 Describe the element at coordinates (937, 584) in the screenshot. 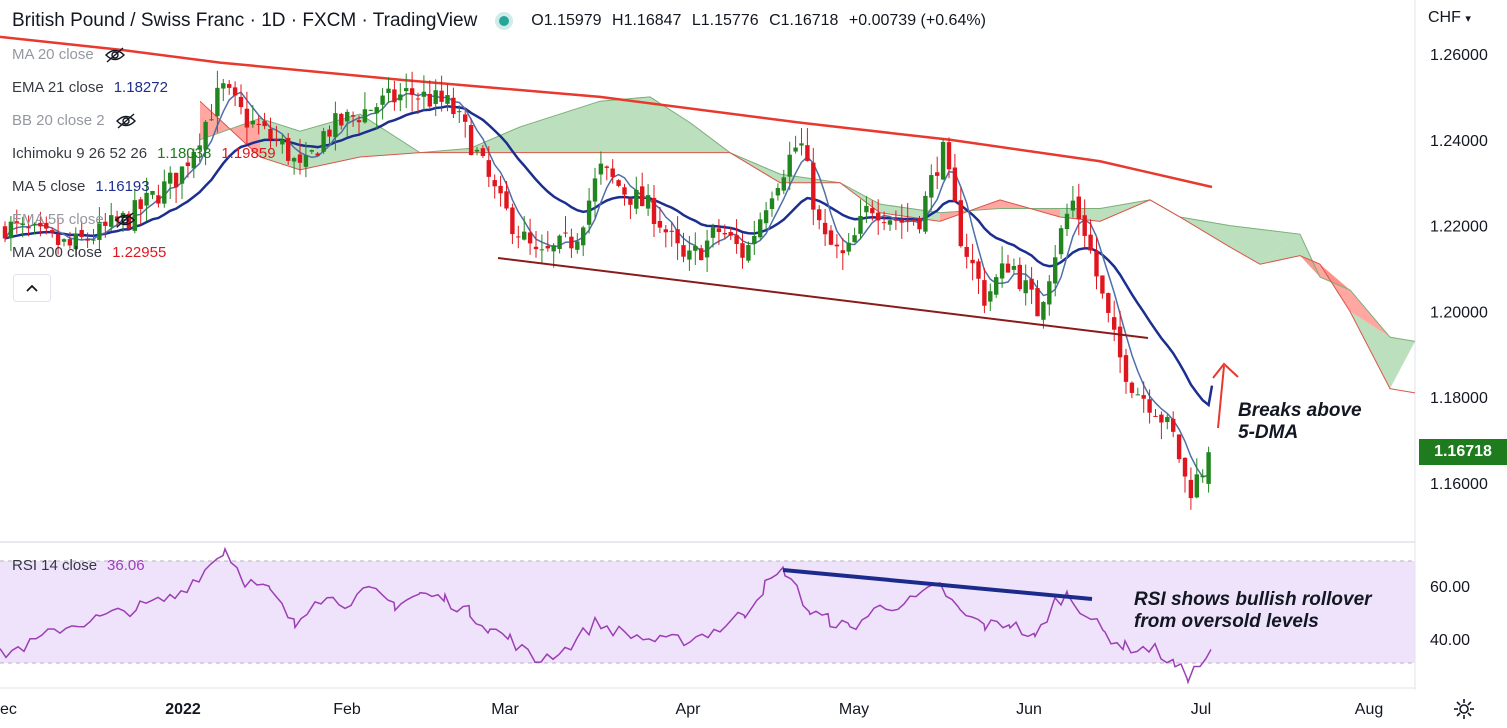

I see `rsi-trendline` at that location.